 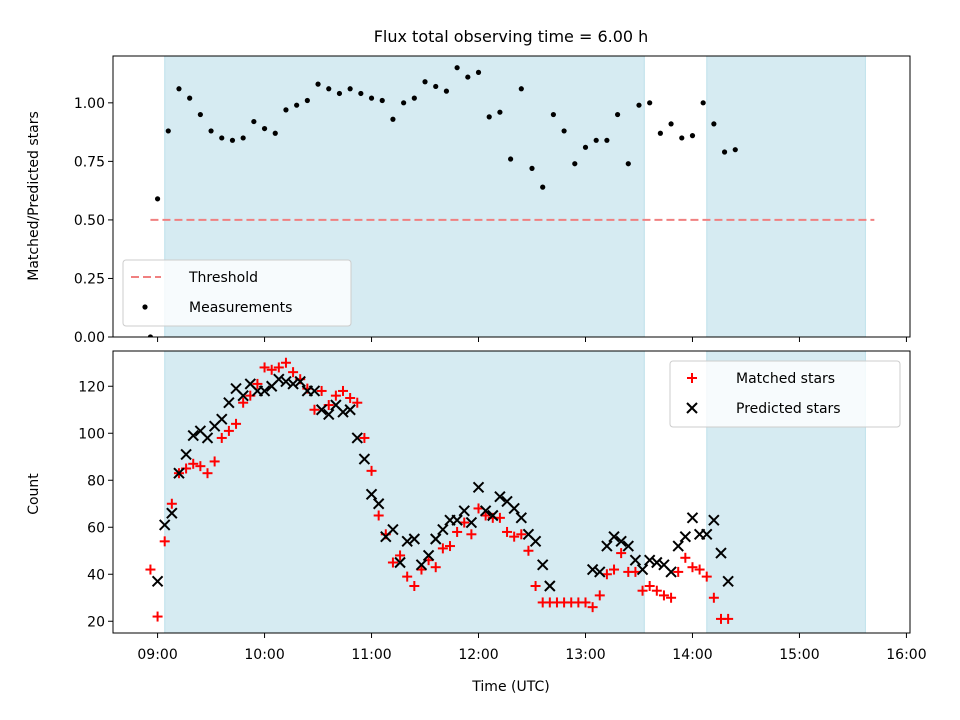 What do you see at coordinates (89, 162) in the screenshot?
I see `y-tick-label: 0.75` at bounding box center [89, 162].